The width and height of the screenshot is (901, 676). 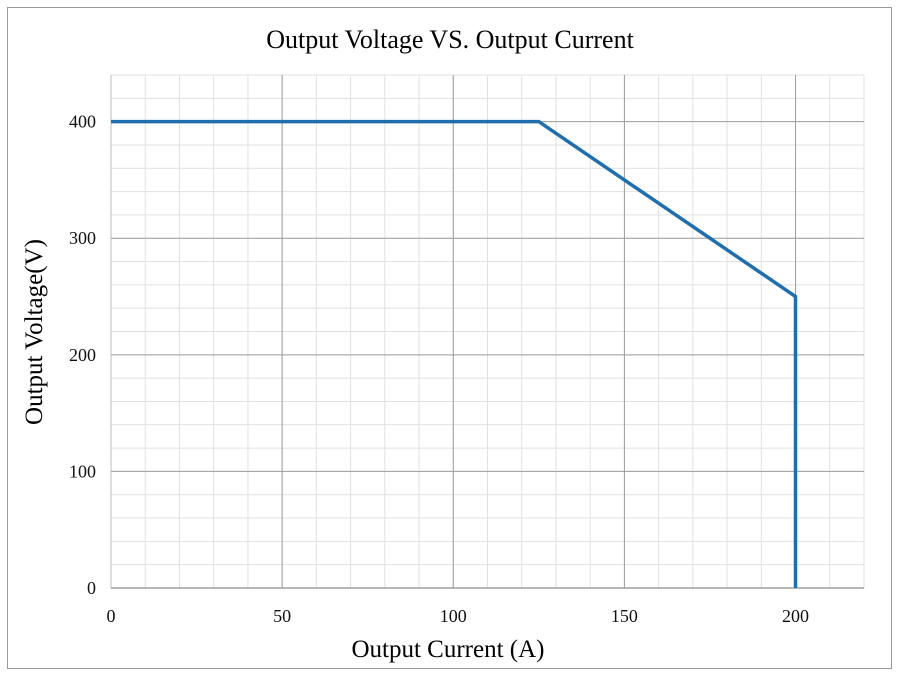 I want to click on x-tick-label: 0, so click(x=111, y=616).